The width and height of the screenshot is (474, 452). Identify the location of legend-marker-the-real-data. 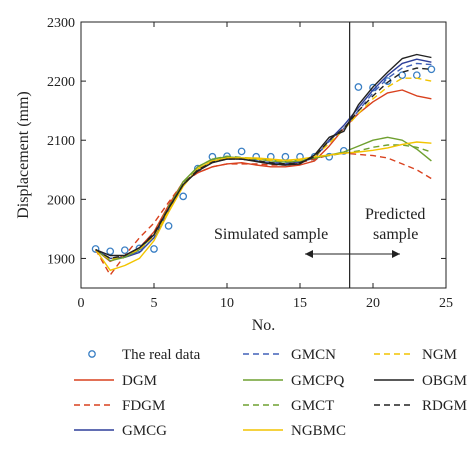
(92, 354).